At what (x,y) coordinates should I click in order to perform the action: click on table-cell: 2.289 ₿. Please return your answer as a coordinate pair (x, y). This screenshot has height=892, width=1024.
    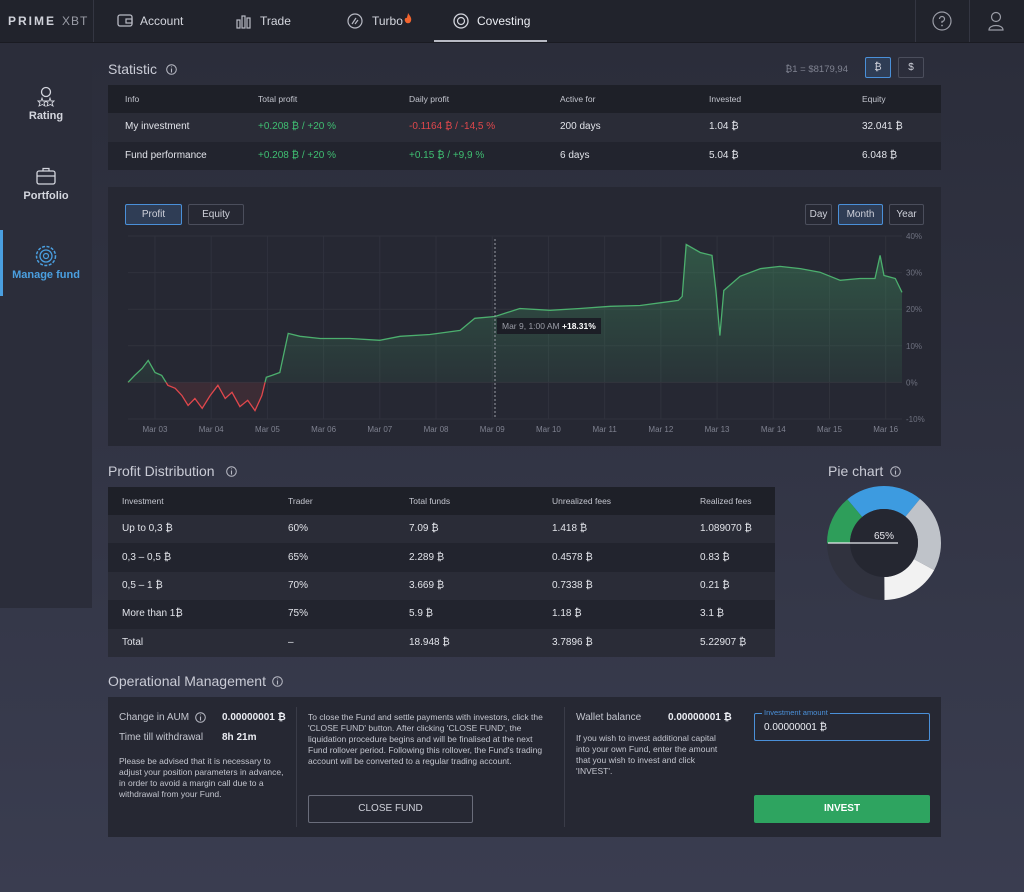
    Looking at the image, I should click on (427, 557).